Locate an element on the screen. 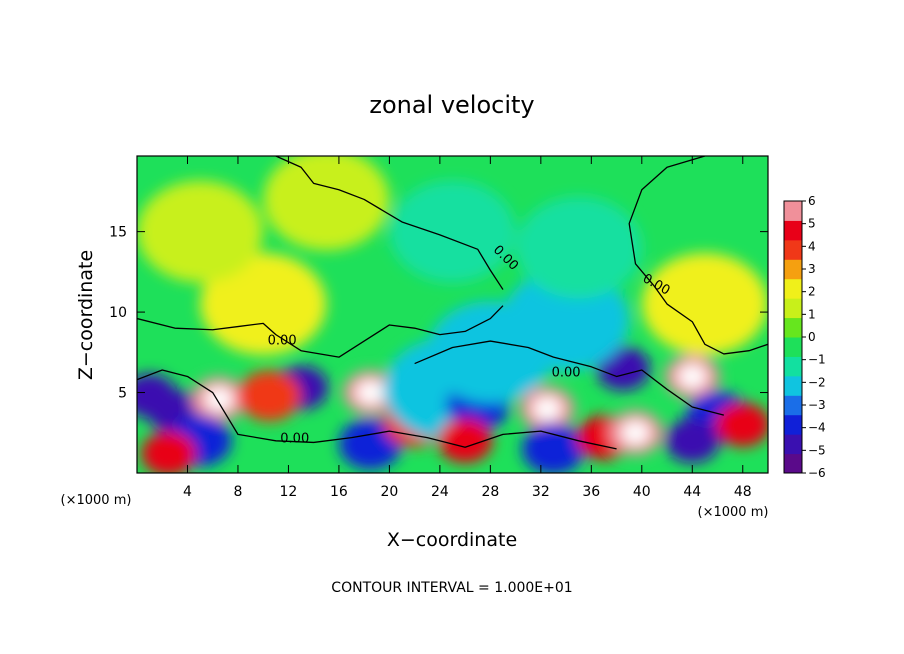 This screenshot has width=904, height=654. chart-title: zonal velocity is located at coordinates (451, 105).